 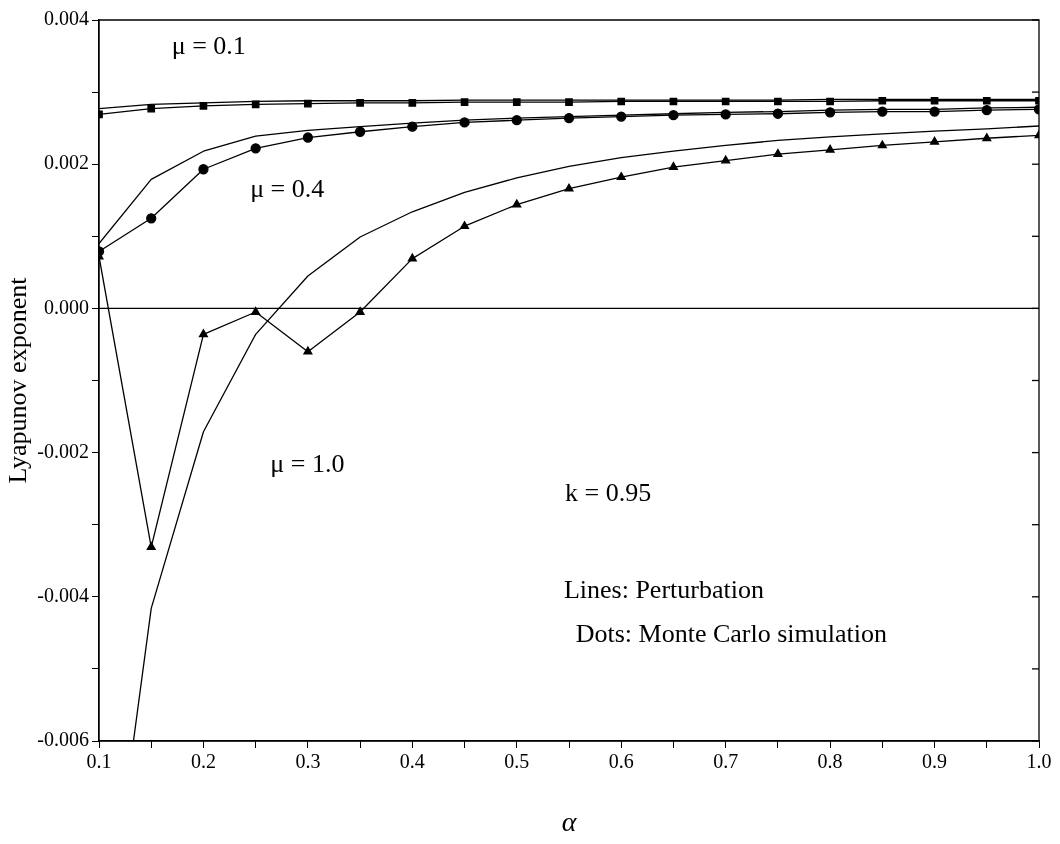 I want to click on y-tick-label: -0.002, so click(x=63, y=450).